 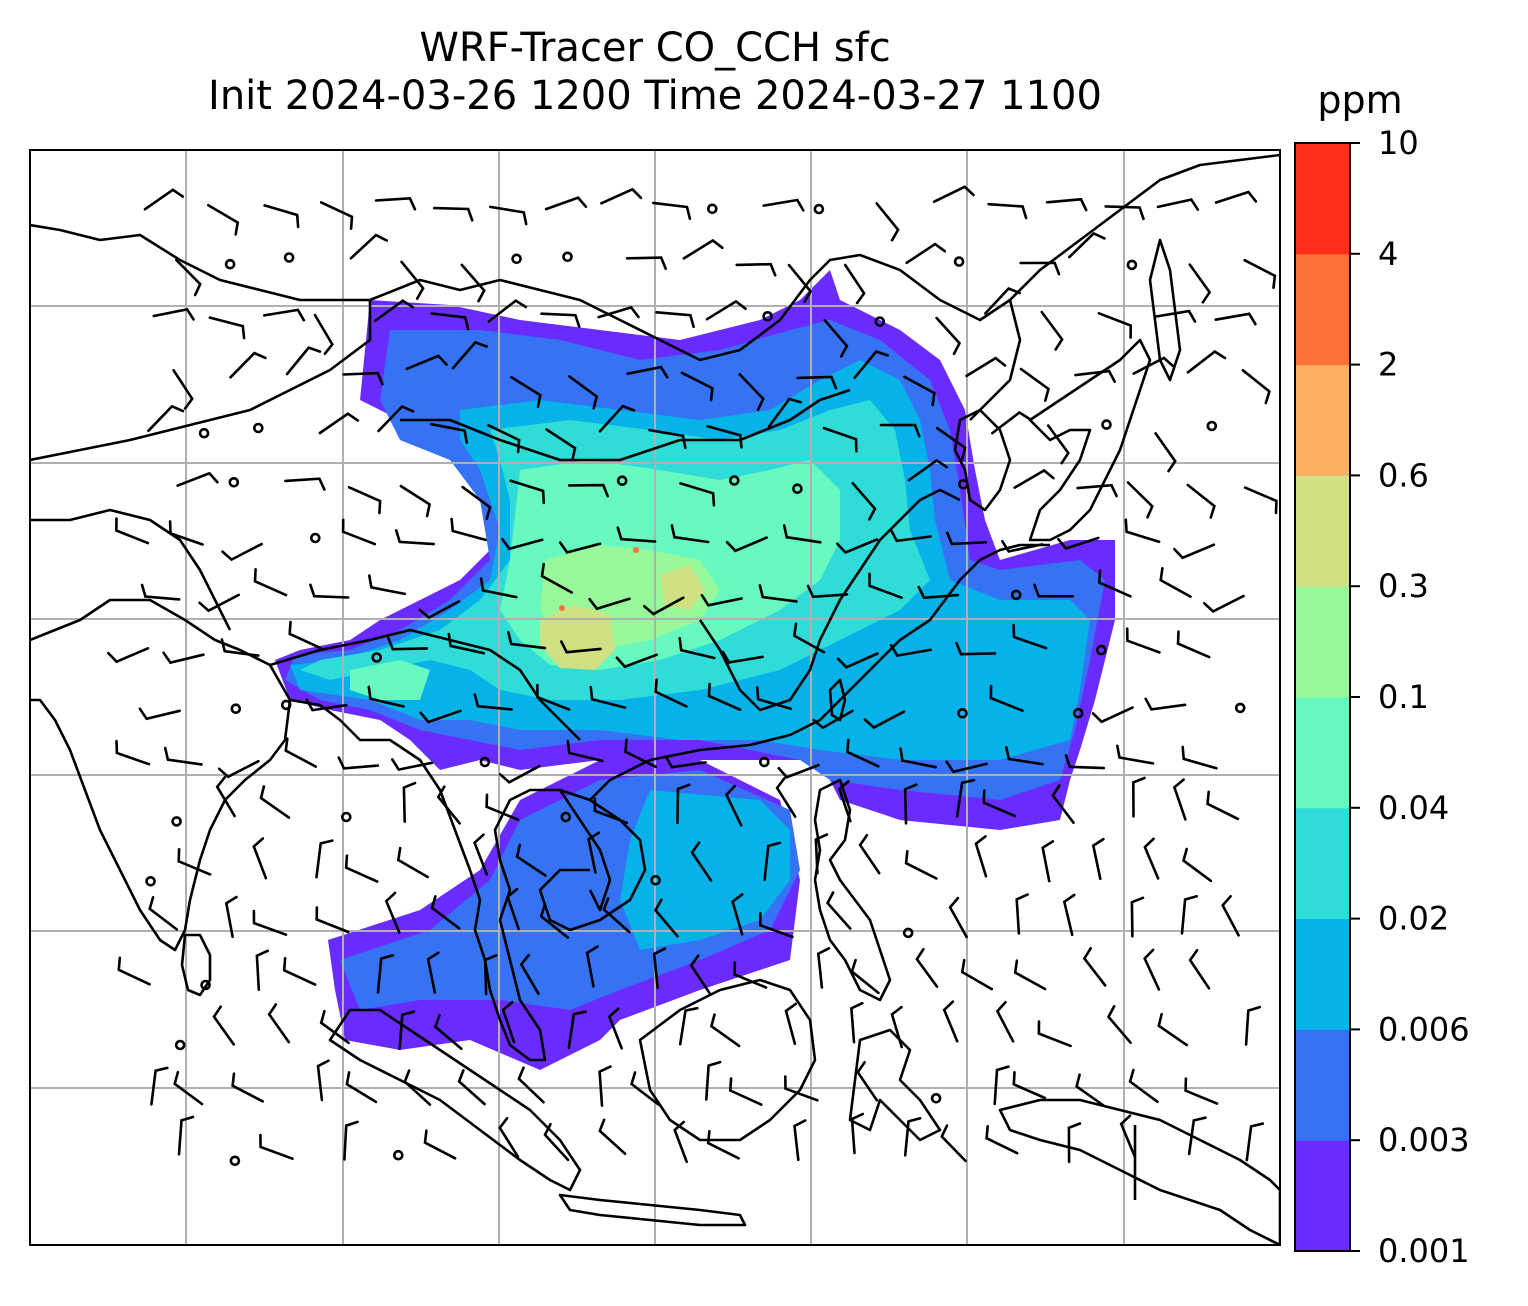 I want to click on border-central-asia, so click(x=131, y=569).